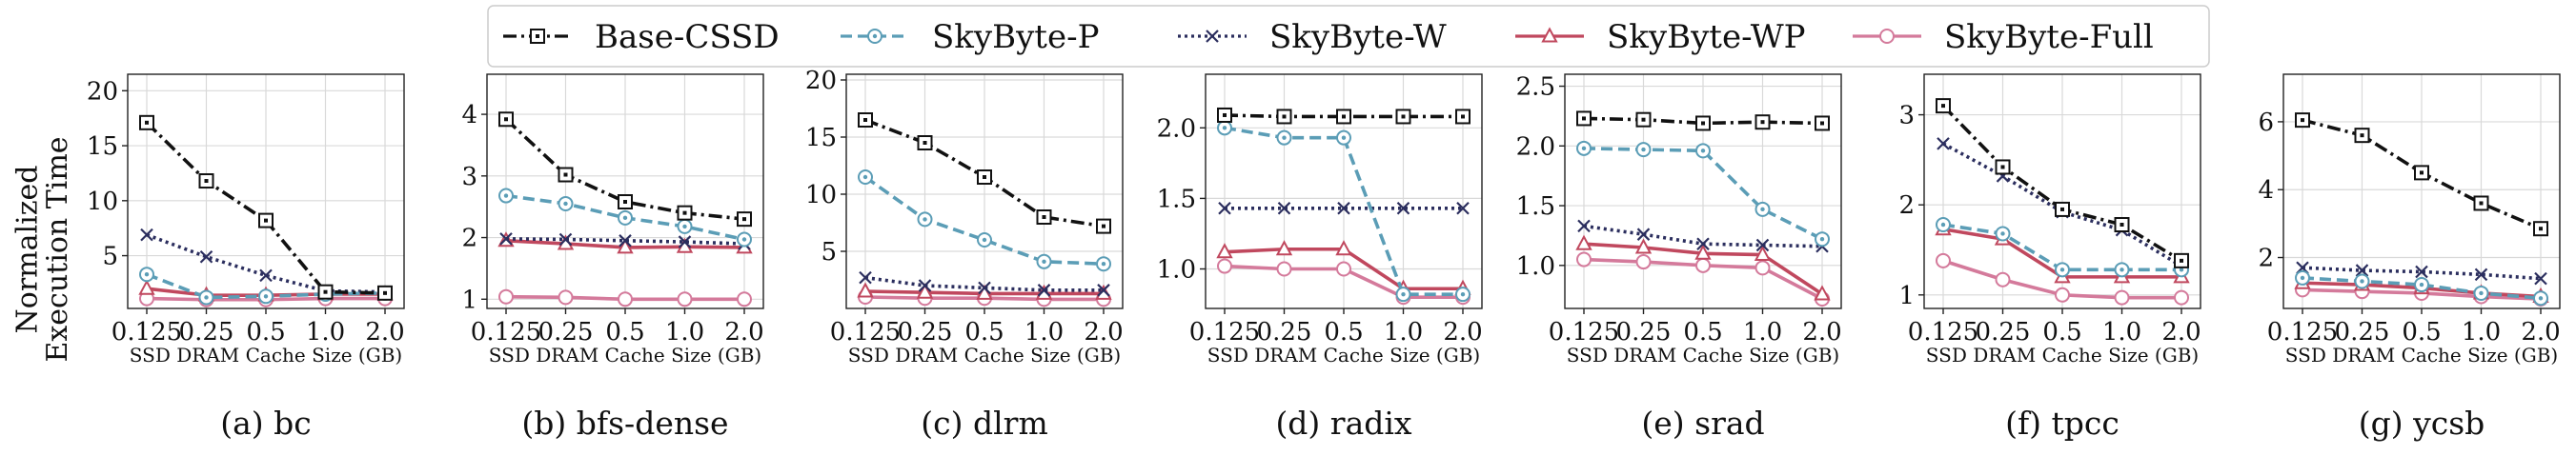 This screenshot has height=456, width=2576. I want to click on subplot-title: (e) srad, so click(1702, 424).